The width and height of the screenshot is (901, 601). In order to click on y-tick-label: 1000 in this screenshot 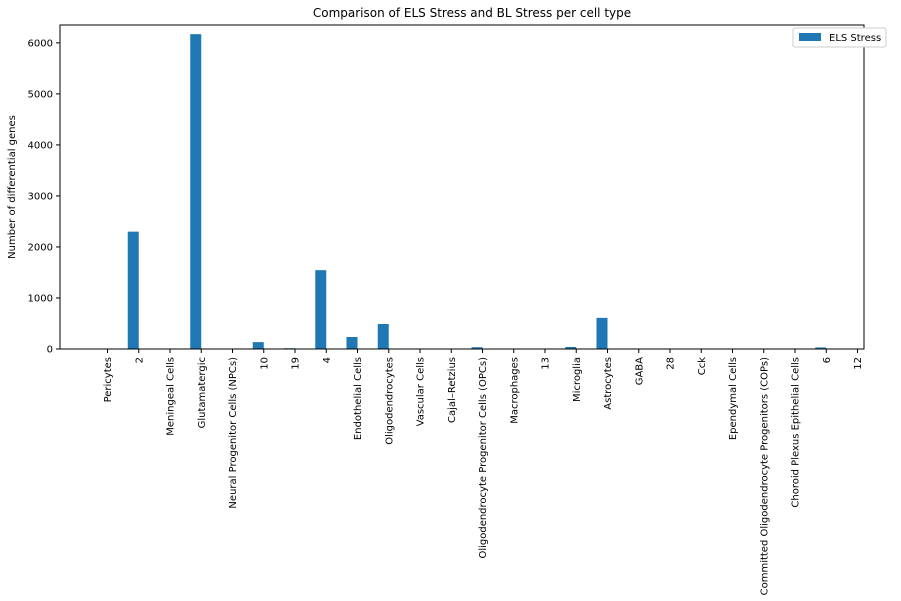, I will do `click(40, 298)`.